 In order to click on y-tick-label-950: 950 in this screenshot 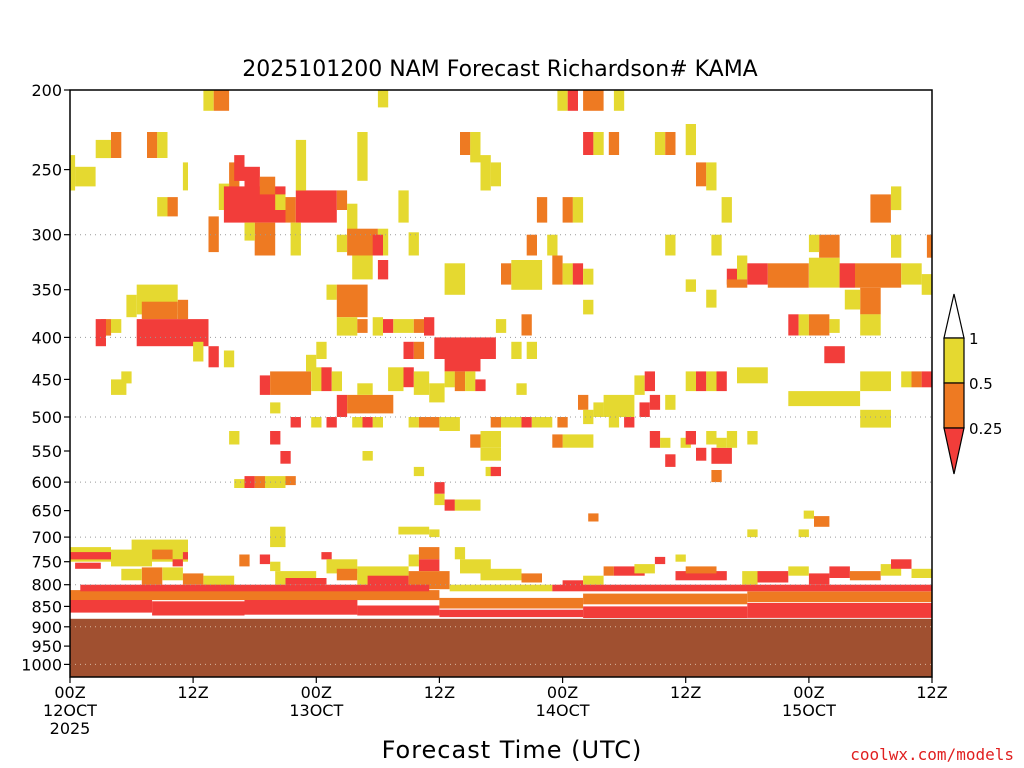, I will do `click(46, 646)`.